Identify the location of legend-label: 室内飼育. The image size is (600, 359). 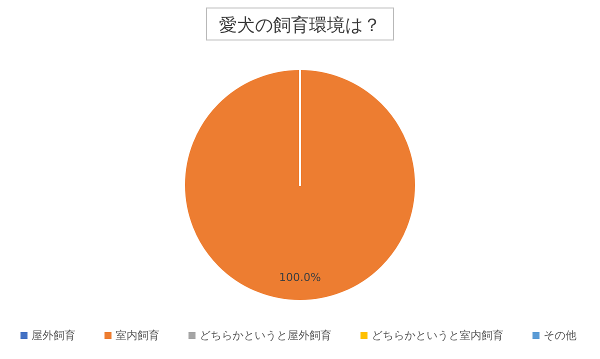
(138, 335).